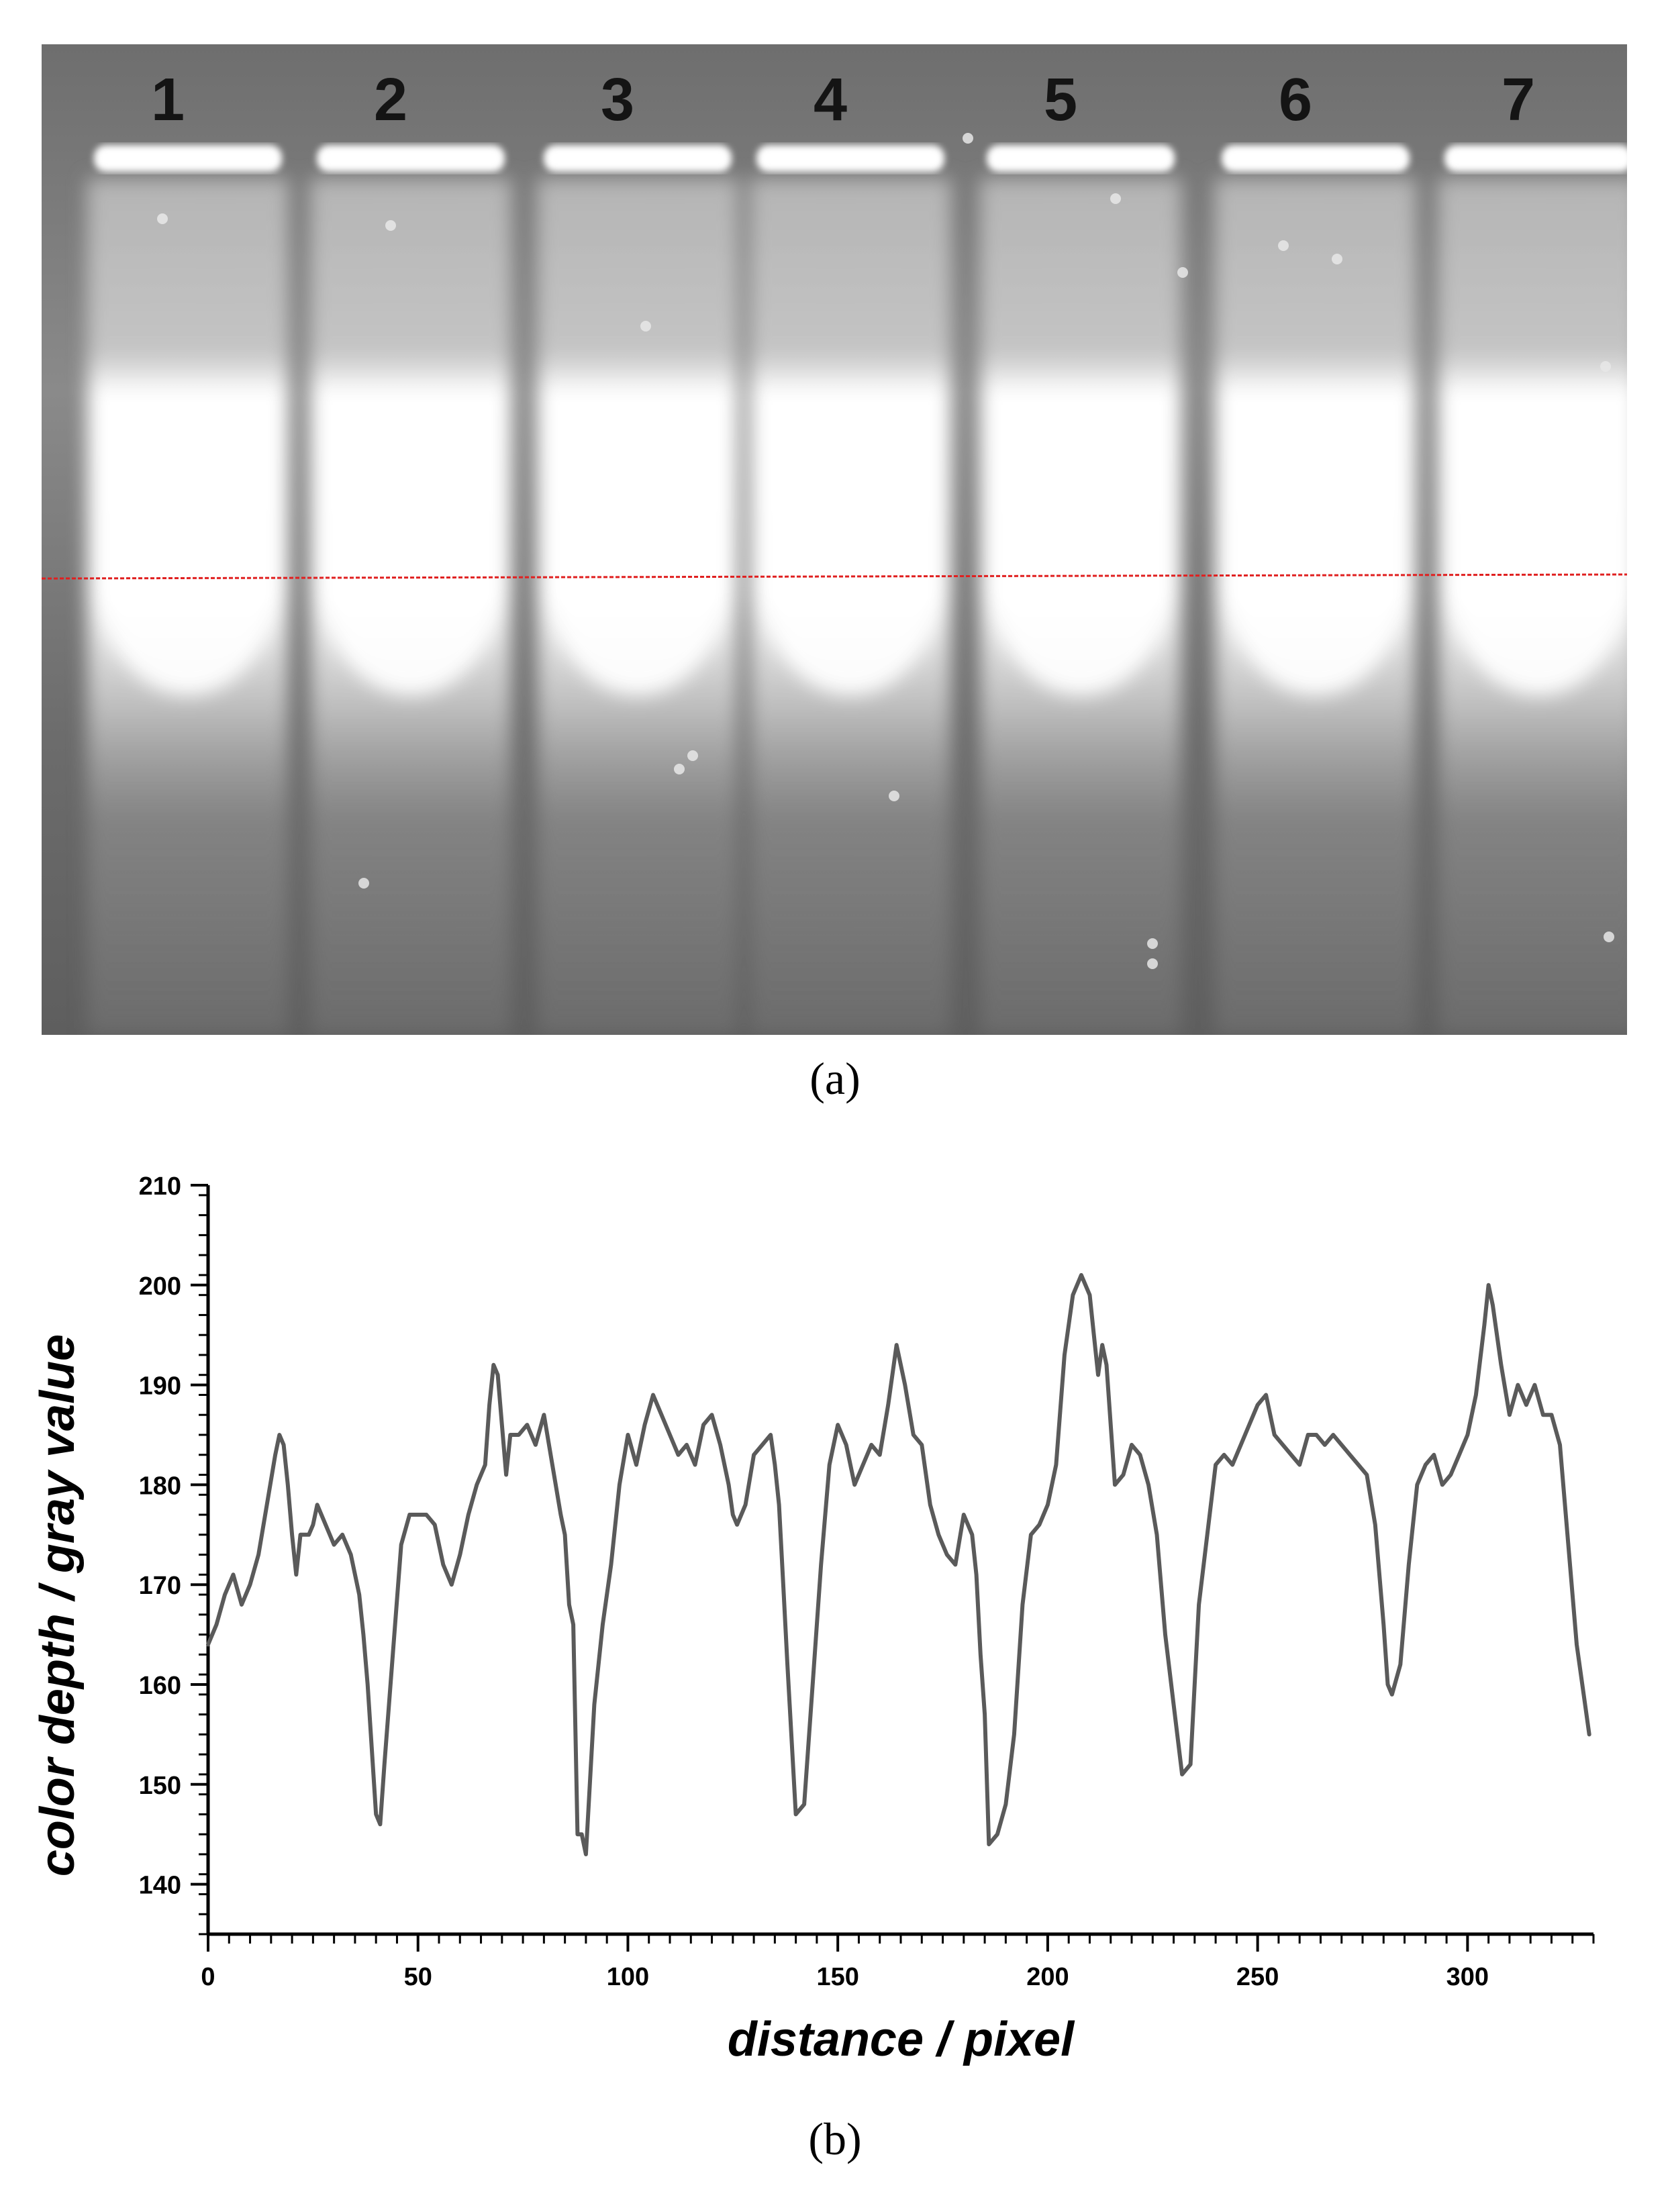 Image resolution: width=1670 pixels, height=2212 pixels. Describe the element at coordinates (418, 1977) in the screenshot. I see `x-tick-label: 50` at that location.